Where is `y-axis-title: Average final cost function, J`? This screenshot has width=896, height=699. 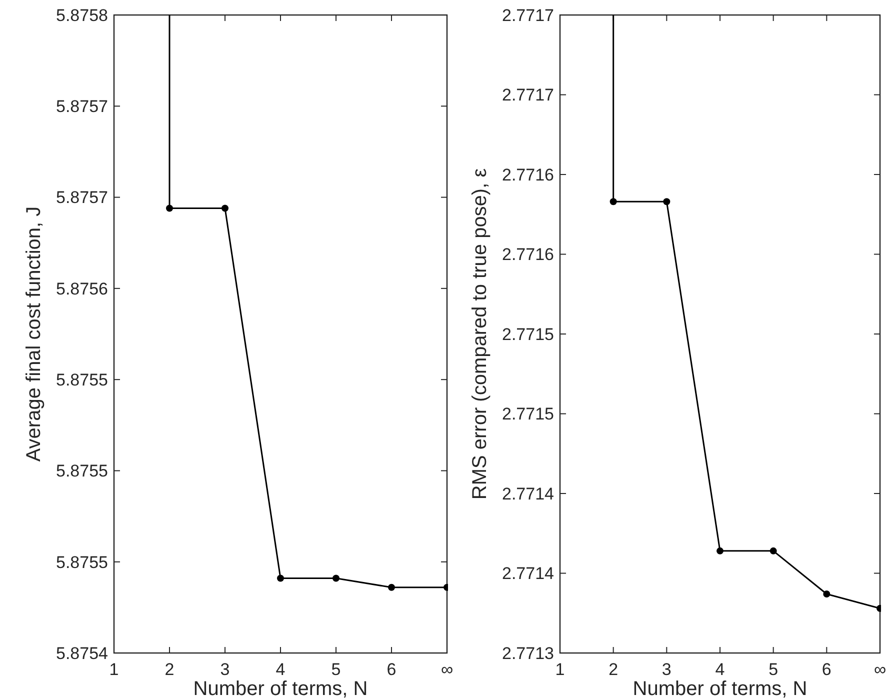 y-axis-title: Average final cost function, J is located at coordinates (34, 334).